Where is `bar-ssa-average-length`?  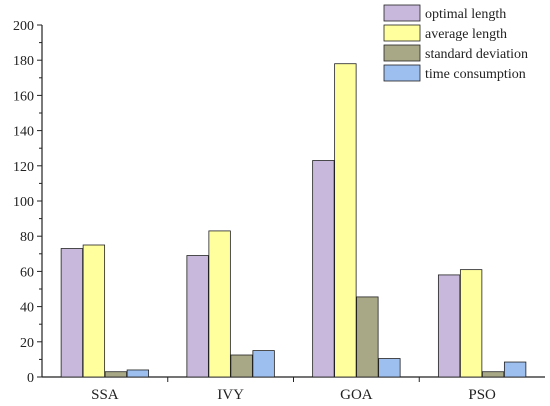
bar-ssa-average-length is located at coordinates (94, 311).